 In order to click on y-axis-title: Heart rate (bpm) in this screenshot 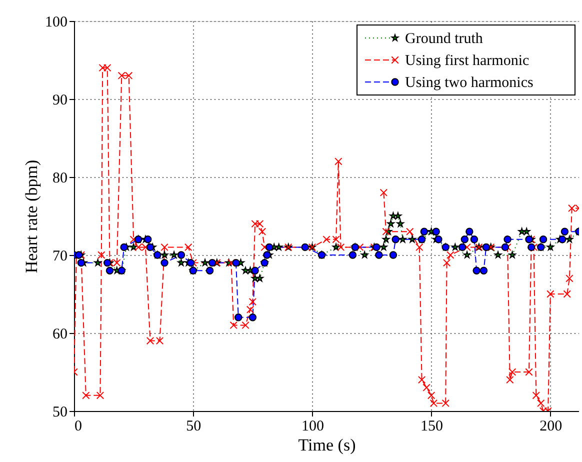, I will do `click(31, 217)`.